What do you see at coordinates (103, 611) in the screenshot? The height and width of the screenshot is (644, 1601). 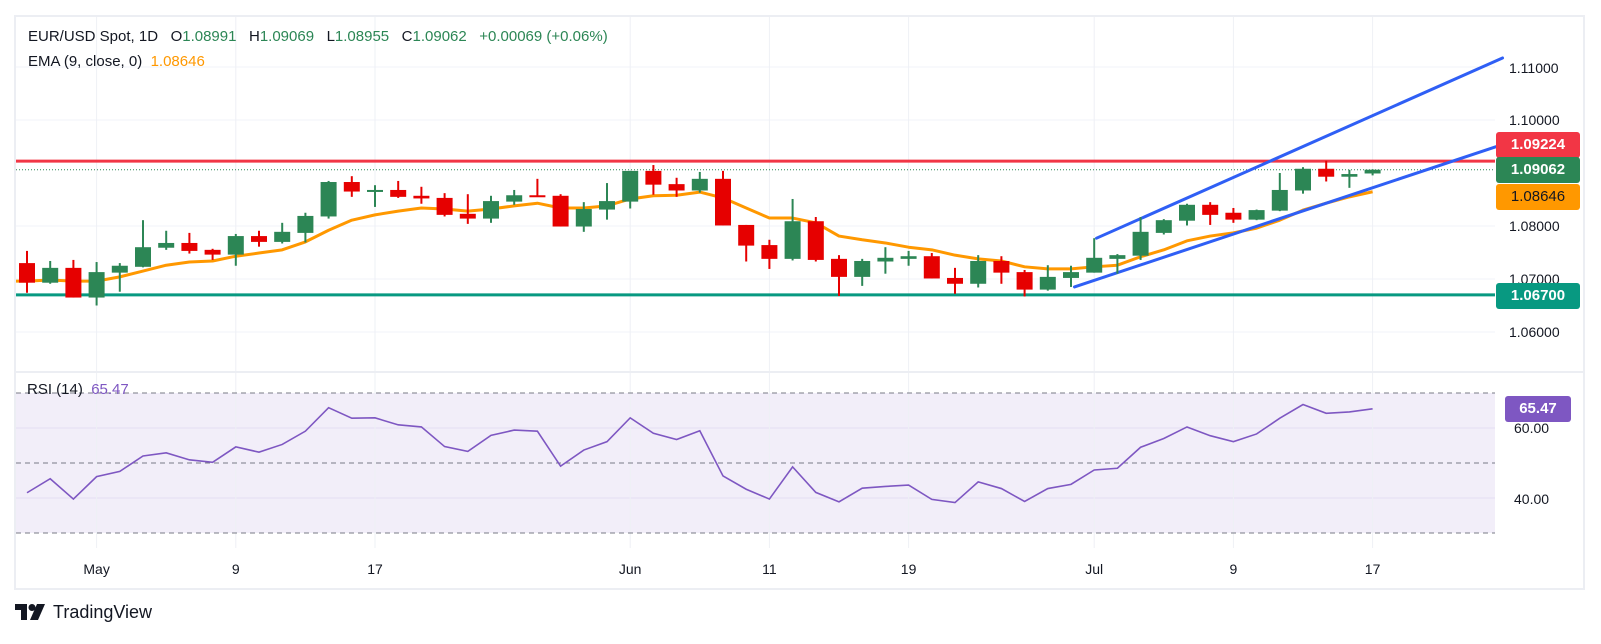 I see `brand-name: TradingView` at bounding box center [103, 611].